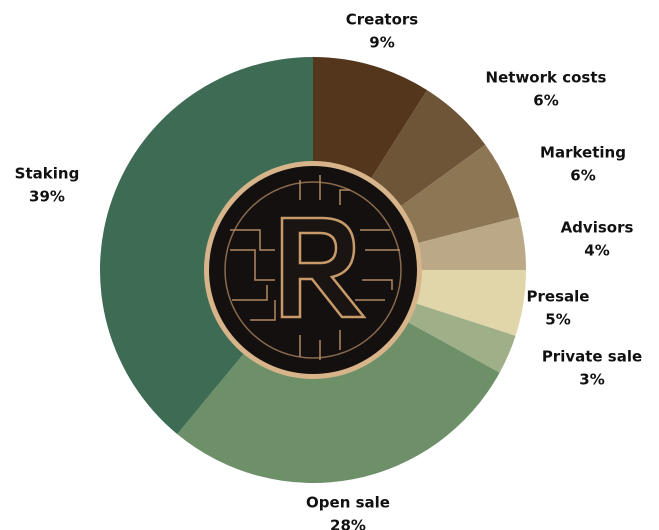 The height and width of the screenshot is (530, 659). Describe the element at coordinates (323, 267) in the screenshot. I see `coin-logo` at that location.